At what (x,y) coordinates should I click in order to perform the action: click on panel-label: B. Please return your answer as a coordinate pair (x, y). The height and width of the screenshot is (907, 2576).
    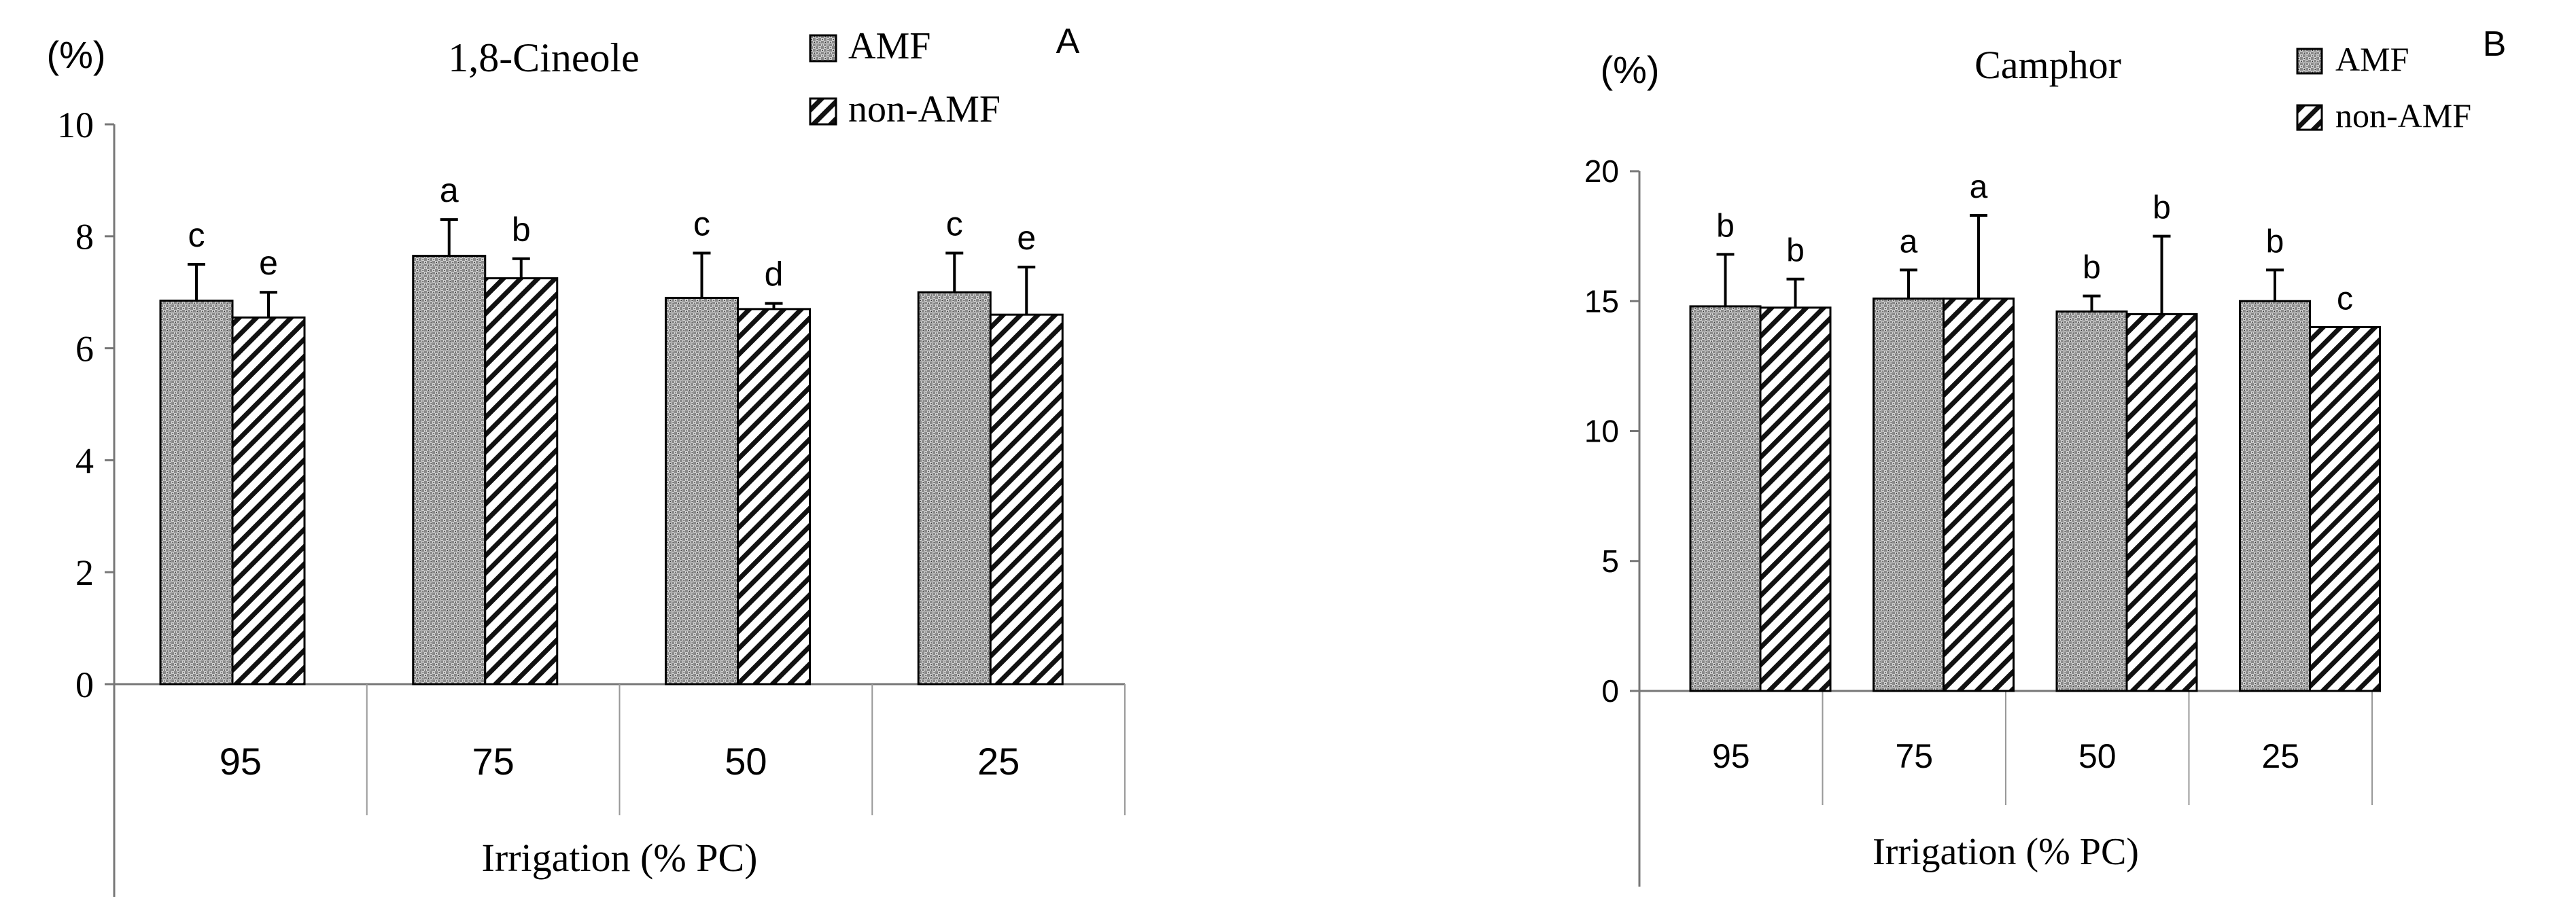
    Looking at the image, I should click on (2495, 44).